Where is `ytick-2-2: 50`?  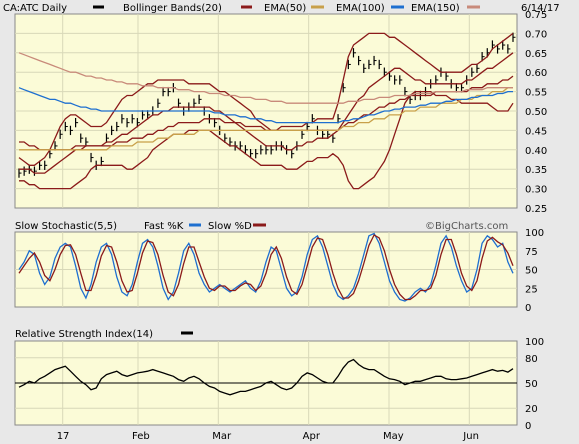 ytick-2-2: 50 is located at coordinates (531, 384).